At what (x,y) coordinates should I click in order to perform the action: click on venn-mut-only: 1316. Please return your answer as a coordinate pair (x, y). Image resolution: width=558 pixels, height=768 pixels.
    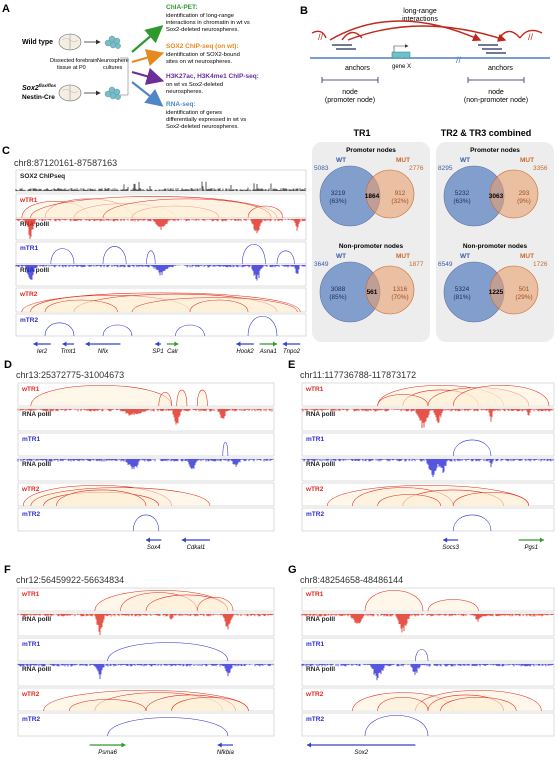
    Looking at the image, I should click on (400, 289).